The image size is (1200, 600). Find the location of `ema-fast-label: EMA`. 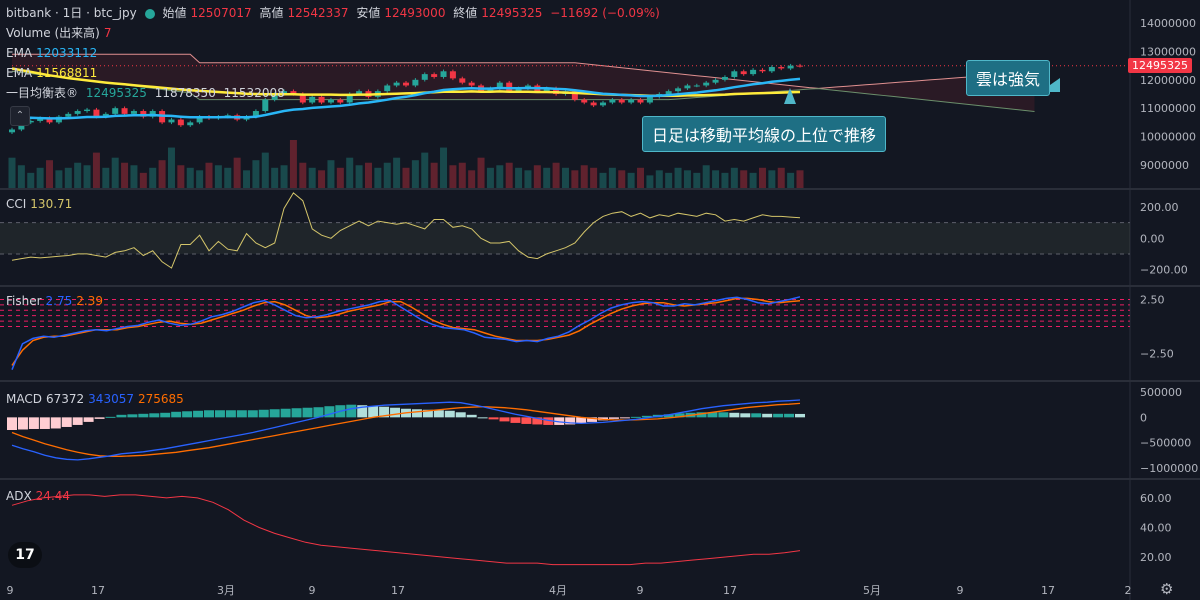

ema-fast-label: EMA is located at coordinates (19, 53).